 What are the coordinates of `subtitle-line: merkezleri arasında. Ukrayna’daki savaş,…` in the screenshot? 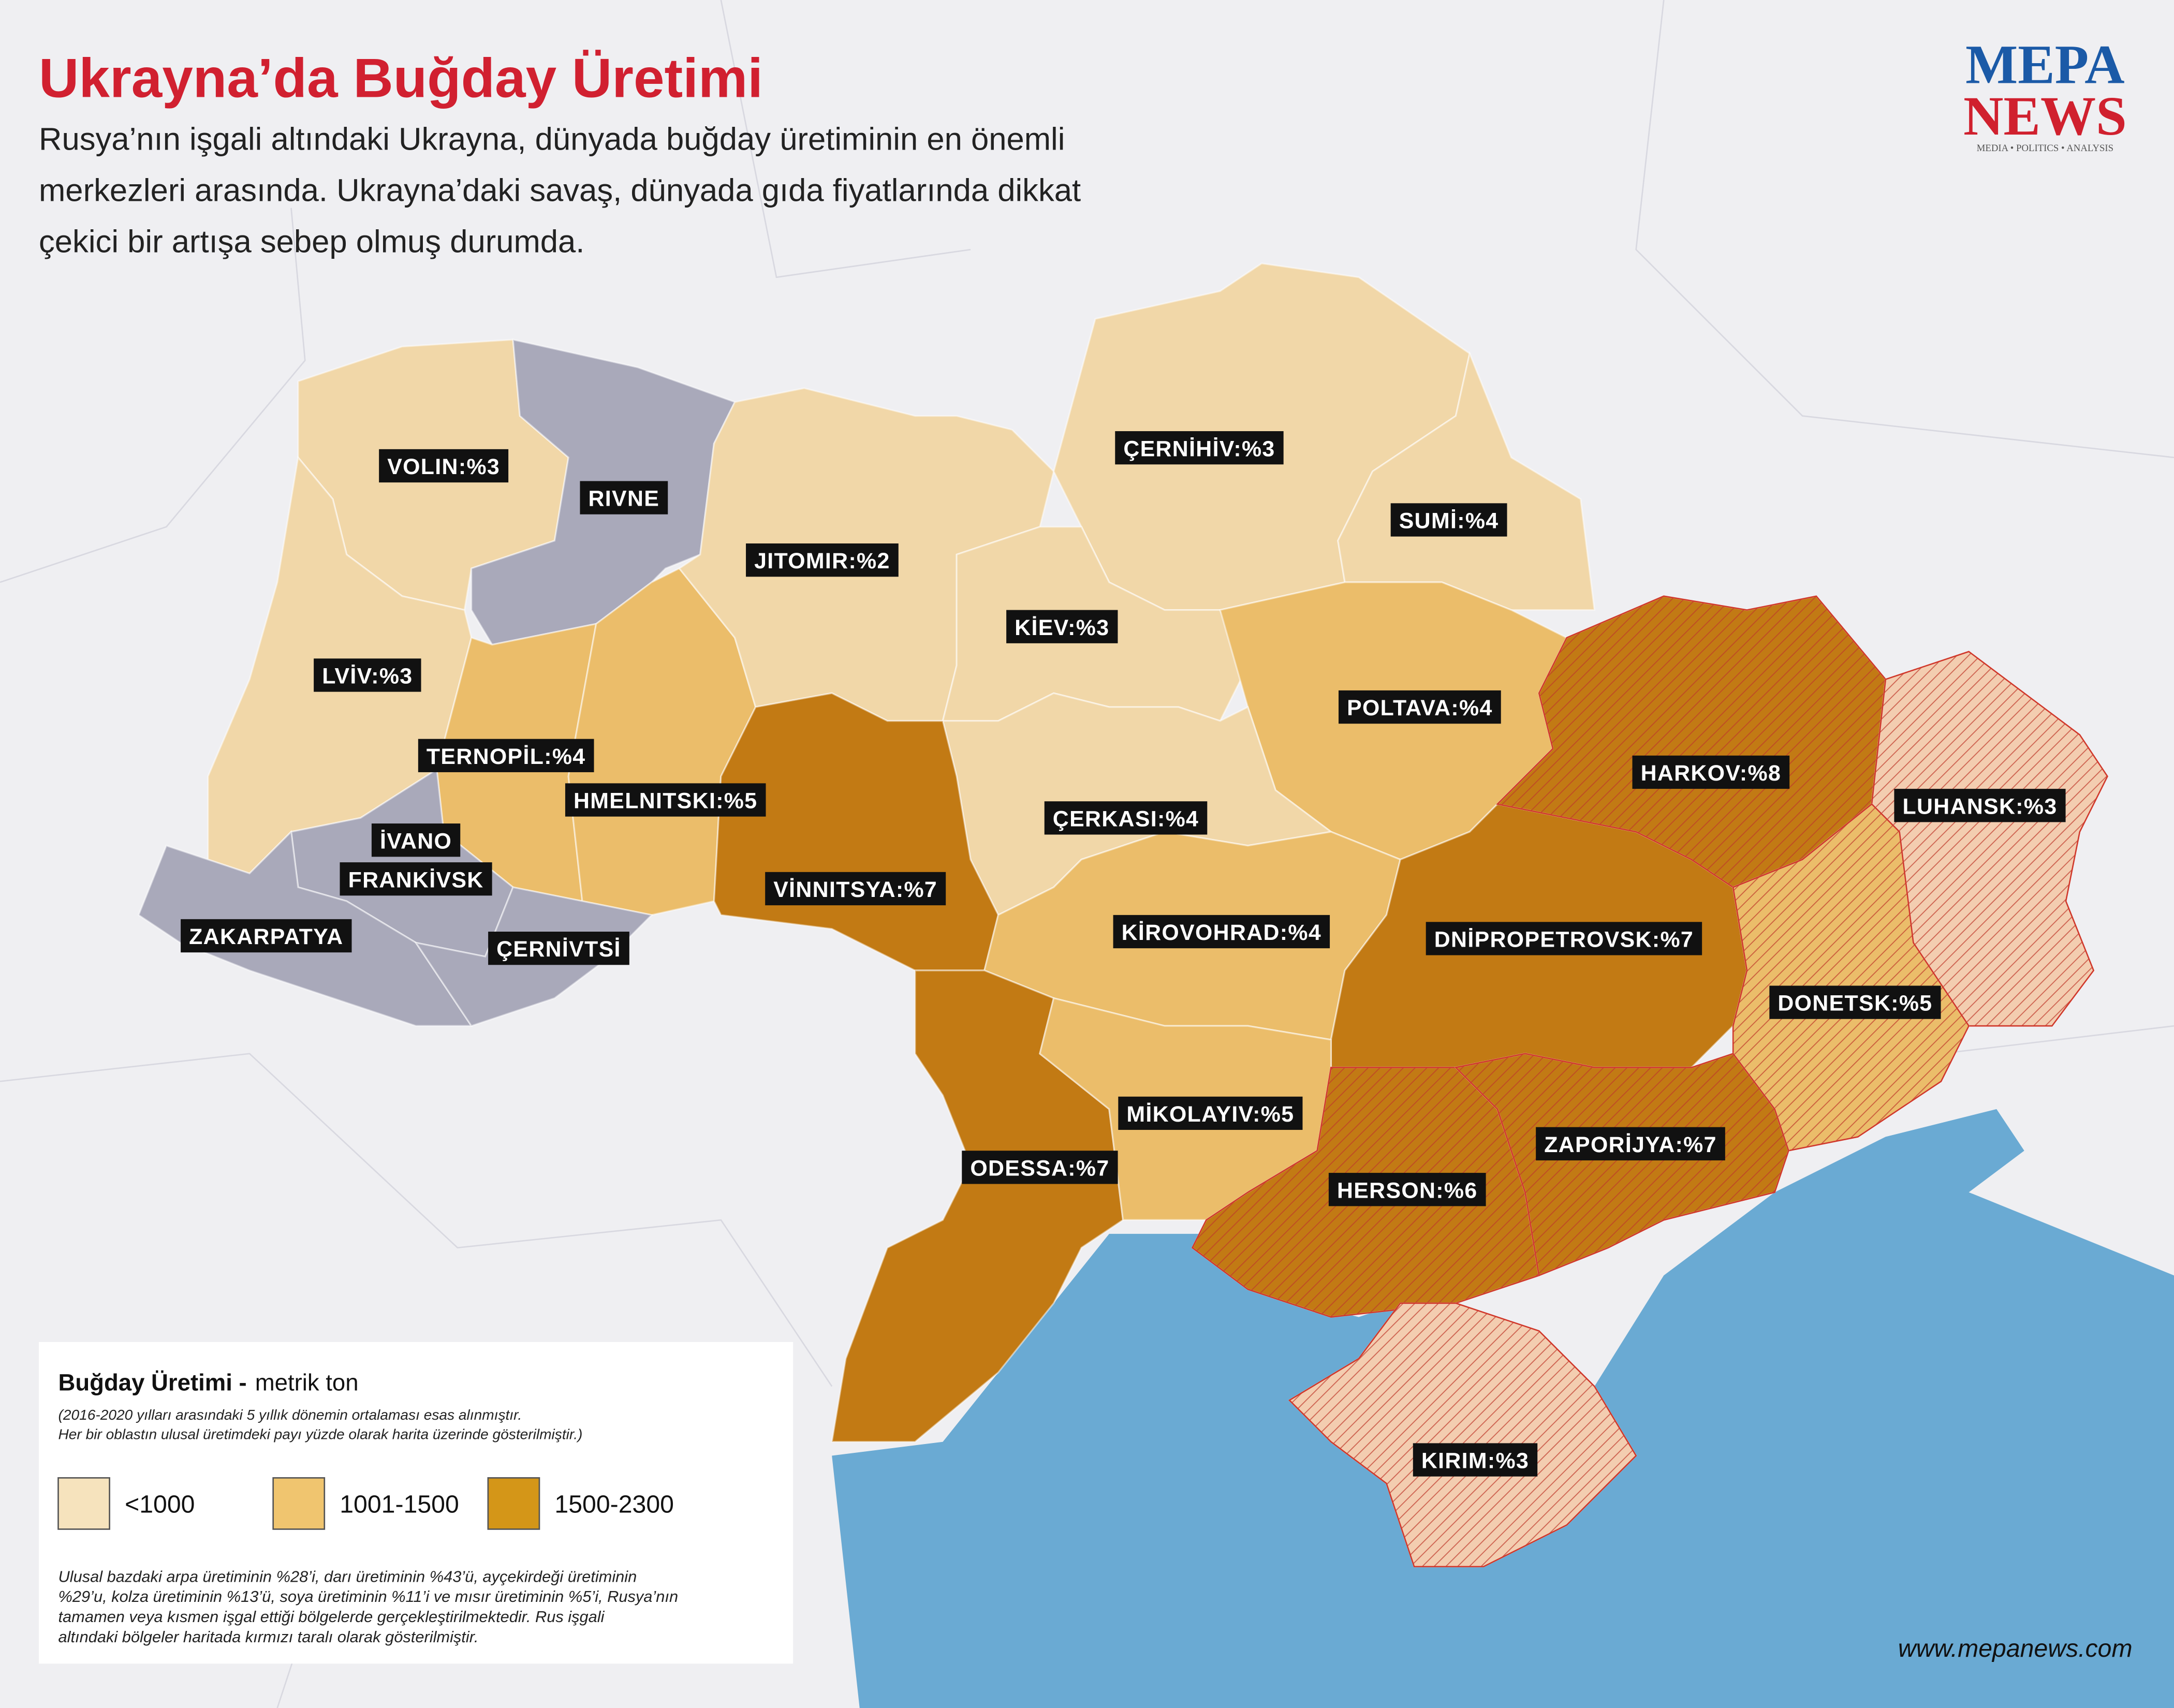 It's located at (560, 190).